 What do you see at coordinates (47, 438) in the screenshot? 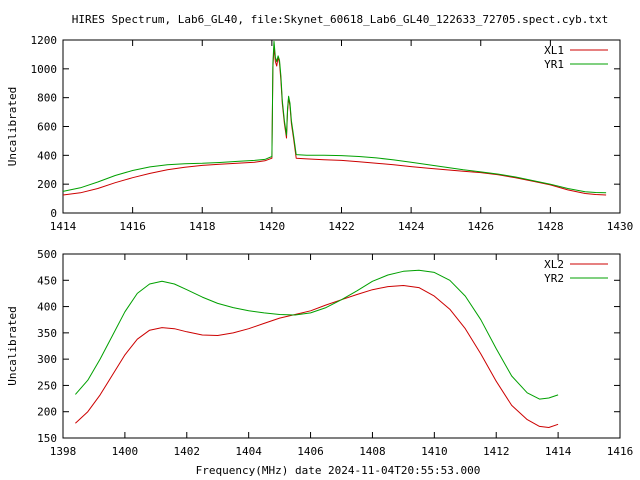
I see `y-tick-label: 150` at bounding box center [47, 438].